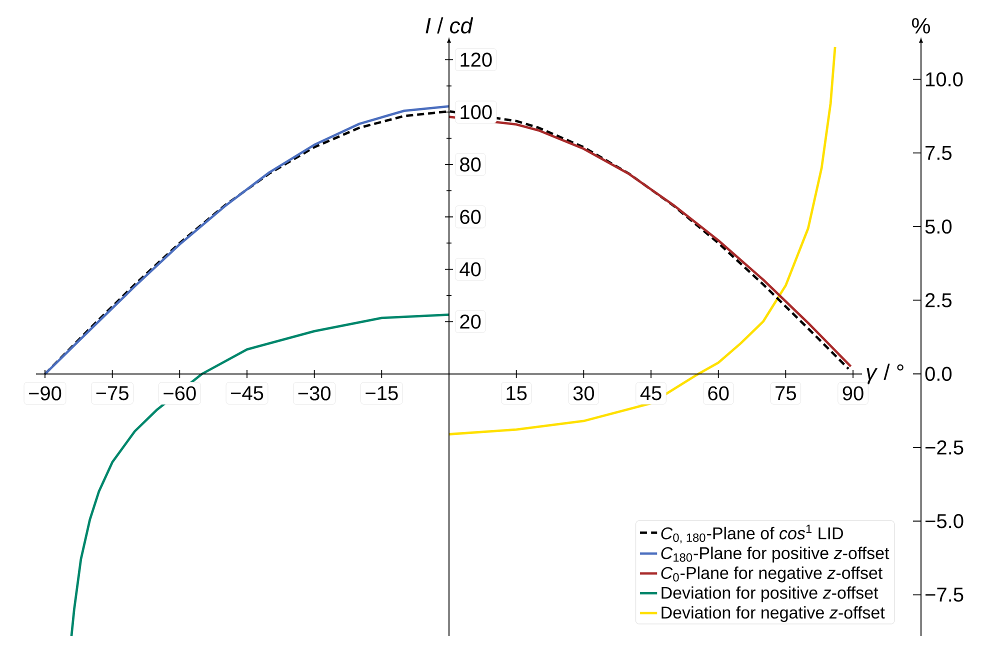 The image size is (997, 657). Describe the element at coordinates (651, 393) in the screenshot. I see `x-tick-label: 45` at that location.